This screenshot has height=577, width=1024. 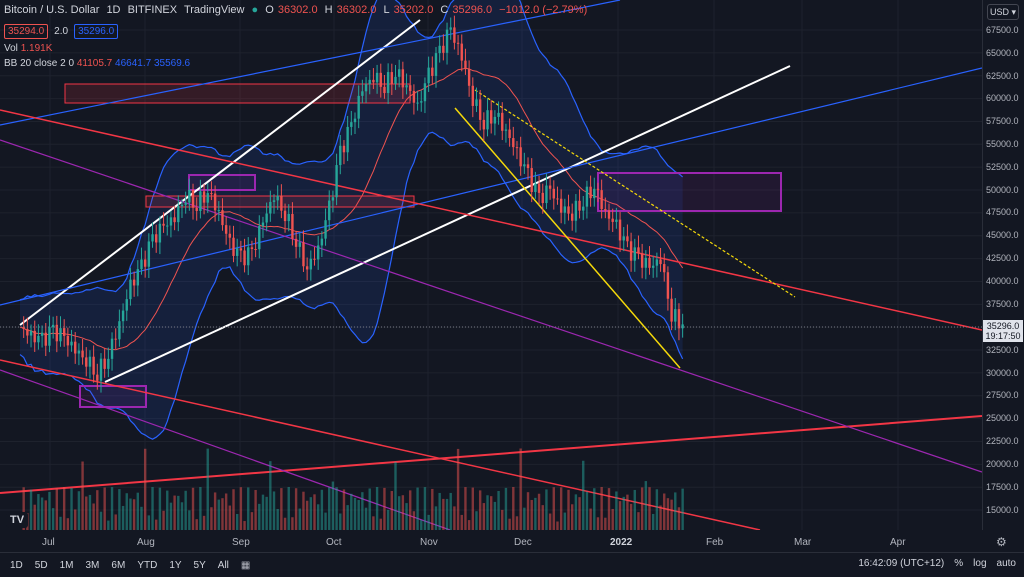 What do you see at coordinates (113, 10) in the screenshot?
I see `interval-label: 1D` at bounding box center [113, 10].